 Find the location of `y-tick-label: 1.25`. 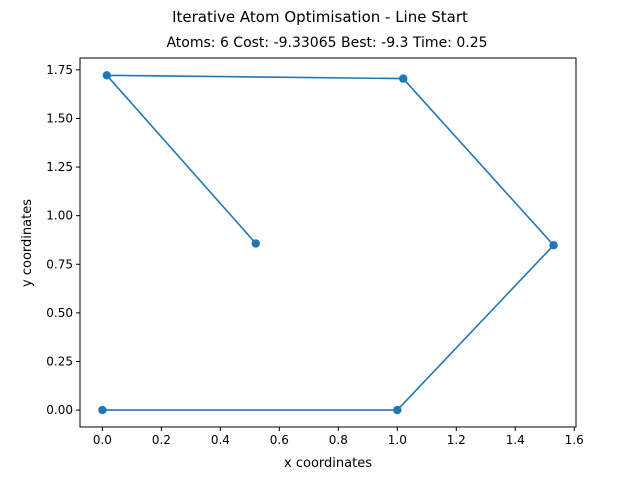

y-tick-label: 1.25 is located at coordinates (59, 167).